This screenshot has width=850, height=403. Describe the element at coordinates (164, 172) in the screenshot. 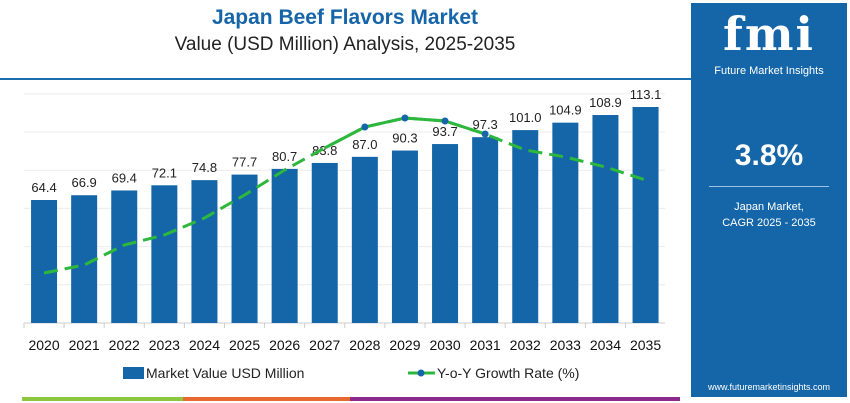

I see `data-label: 72.1` at that location.